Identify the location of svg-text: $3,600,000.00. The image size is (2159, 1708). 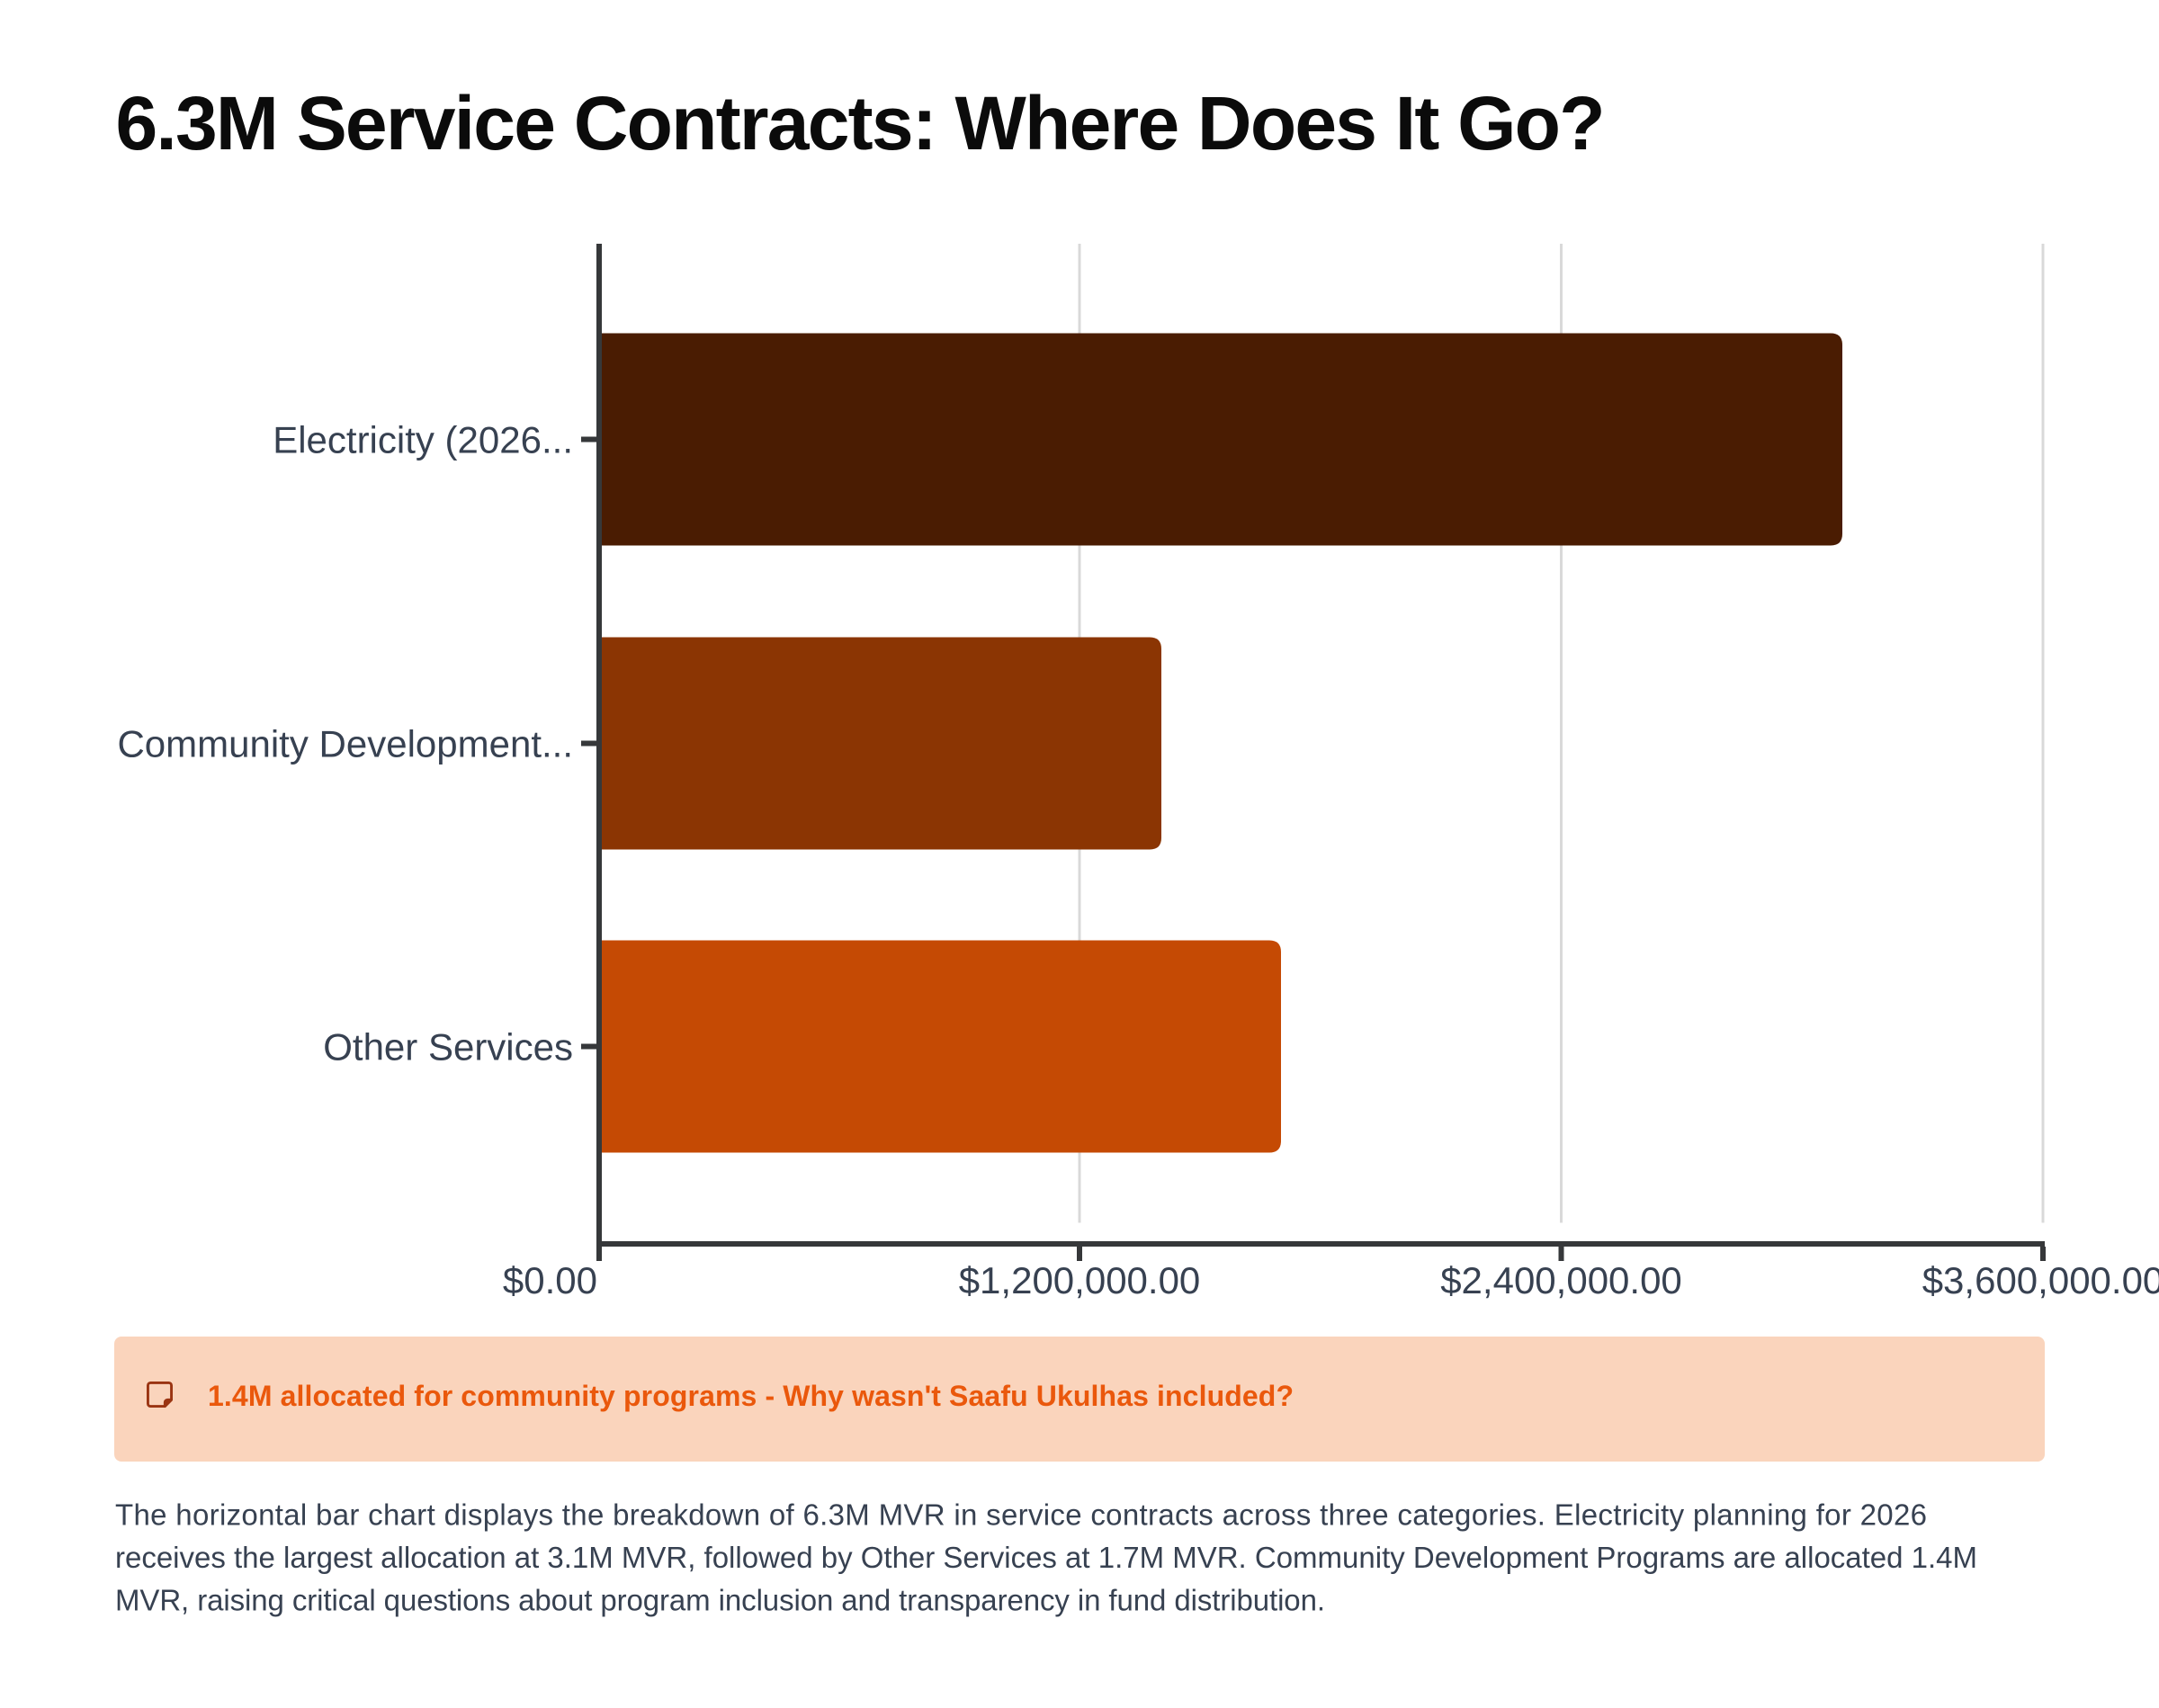
(2040, 1280).